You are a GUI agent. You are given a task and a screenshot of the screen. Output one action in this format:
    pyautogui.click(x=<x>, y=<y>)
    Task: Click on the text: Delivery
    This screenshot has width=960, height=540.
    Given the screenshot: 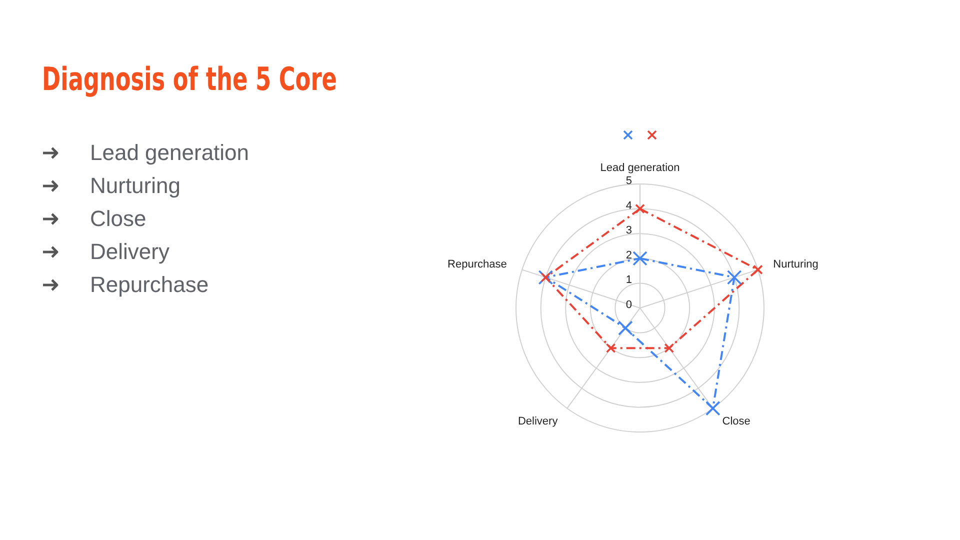 What is the action you would take?
    pyautogui.click(x=130, y=251)
    